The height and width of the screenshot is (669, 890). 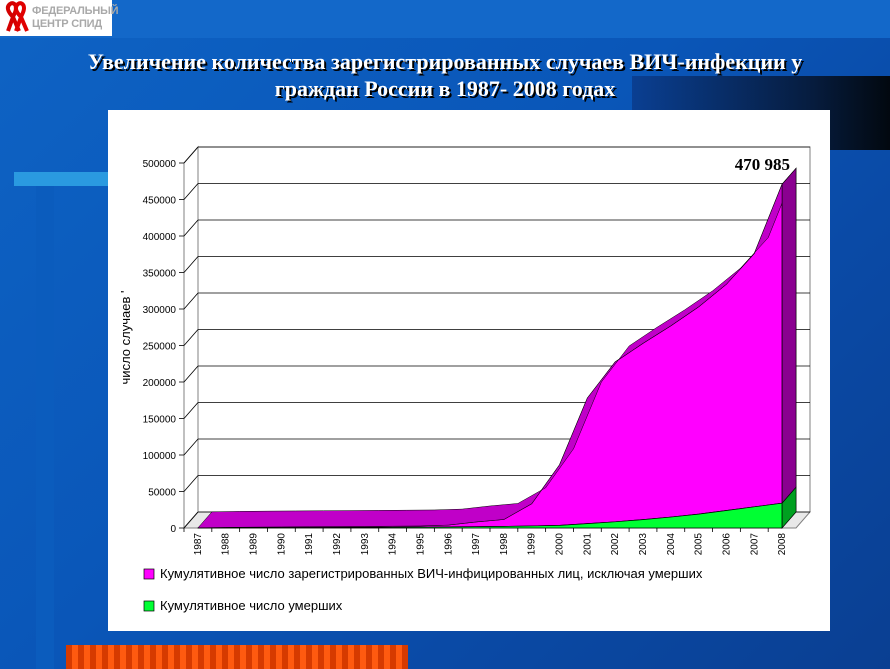 I want to click on x-tick-label: 1998, so click(x=504, y=544).